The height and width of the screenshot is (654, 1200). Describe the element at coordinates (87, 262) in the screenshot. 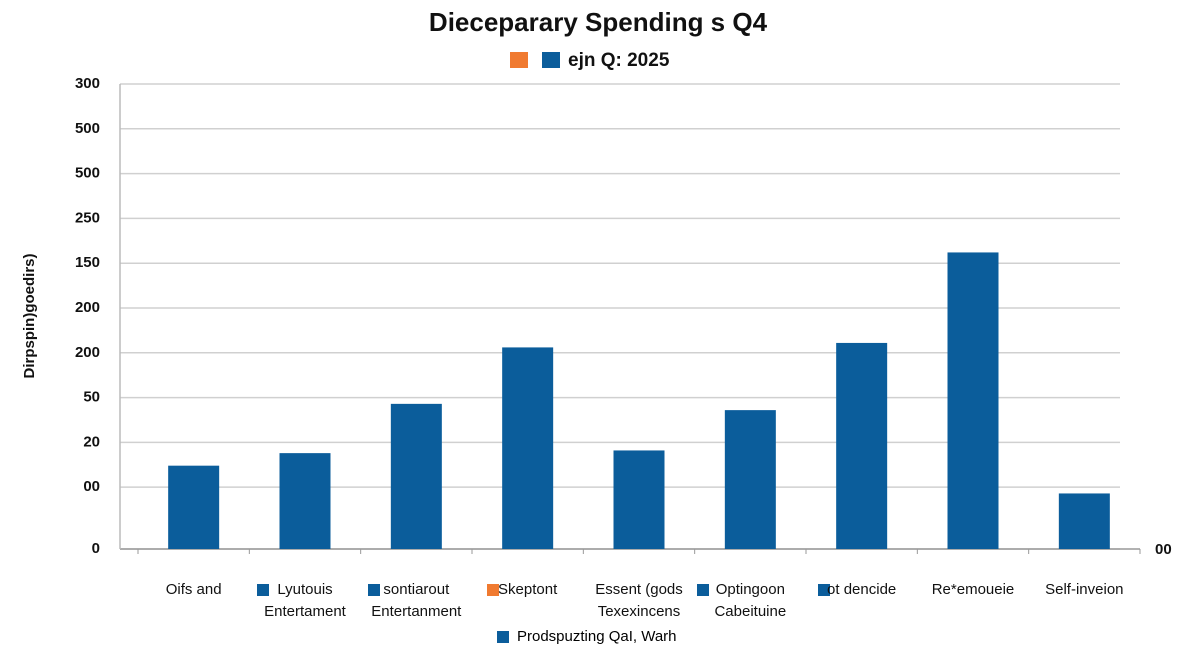

I see `y-tick-label: 150` at that location.